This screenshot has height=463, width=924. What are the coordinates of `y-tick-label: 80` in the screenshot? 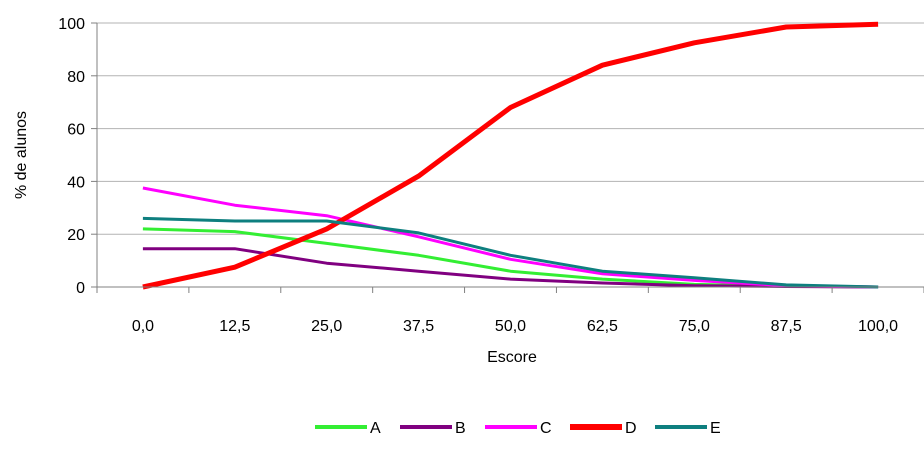 It's located at (76, 77).